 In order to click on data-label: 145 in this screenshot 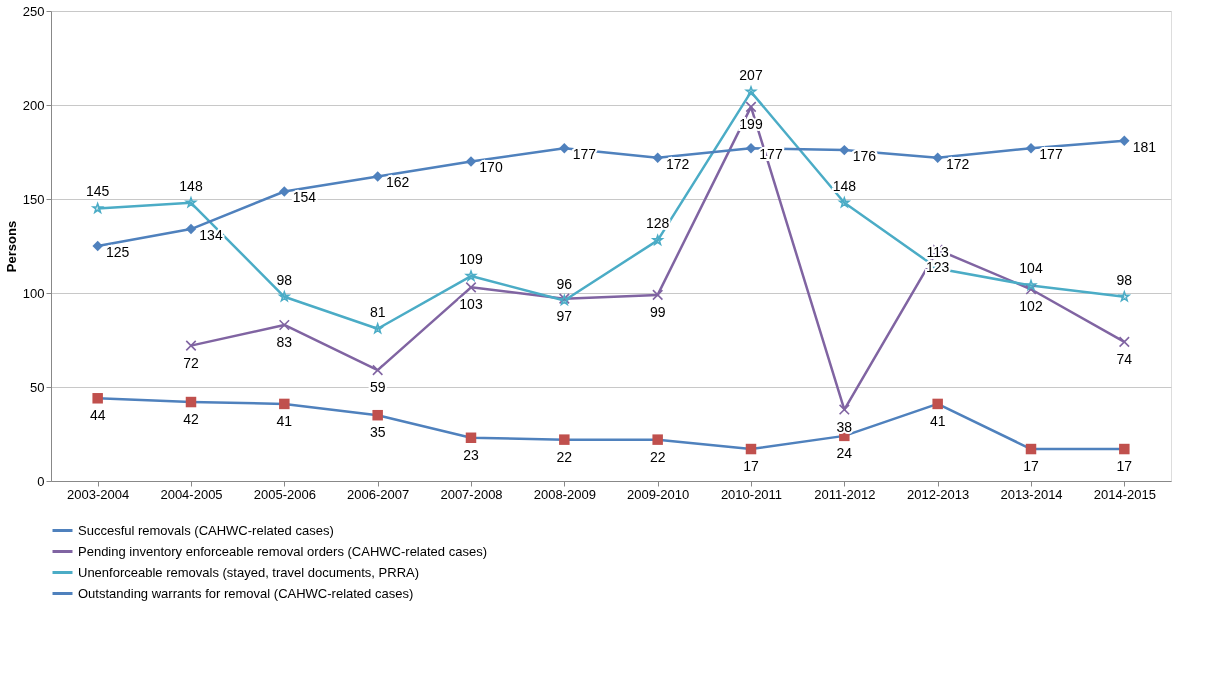, I will do `click(97, 191)`.